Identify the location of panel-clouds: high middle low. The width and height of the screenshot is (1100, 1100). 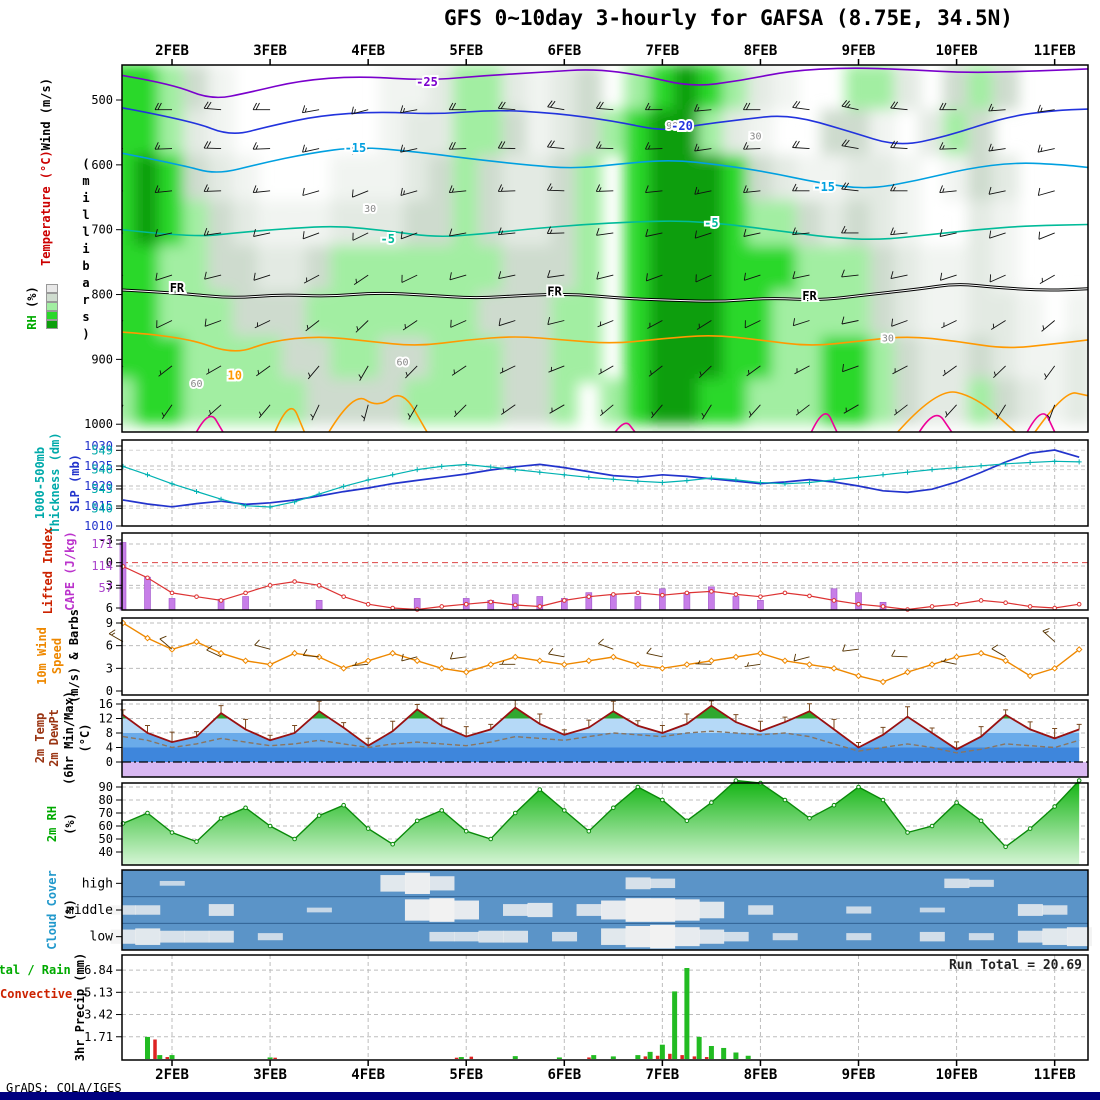
(579, 910).